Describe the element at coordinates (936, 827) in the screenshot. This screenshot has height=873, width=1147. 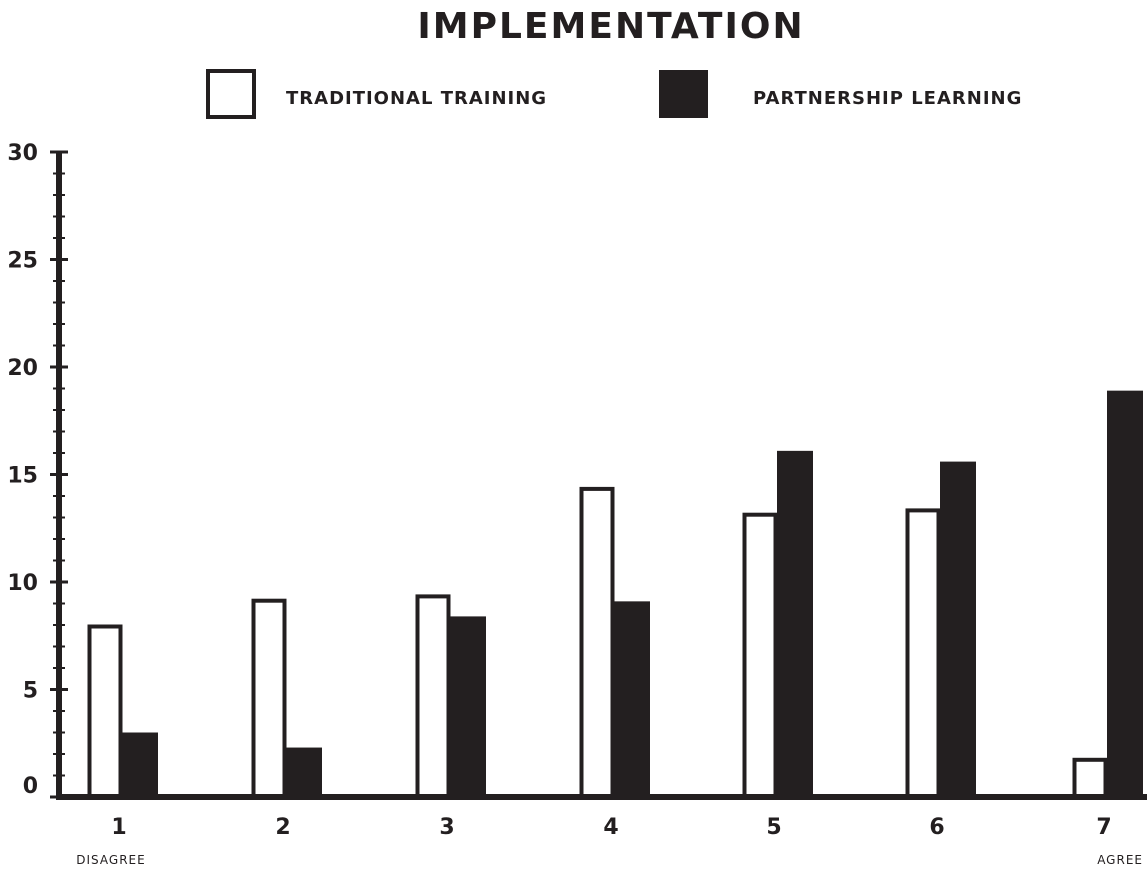
I see `x-category-label: 6` at that location.